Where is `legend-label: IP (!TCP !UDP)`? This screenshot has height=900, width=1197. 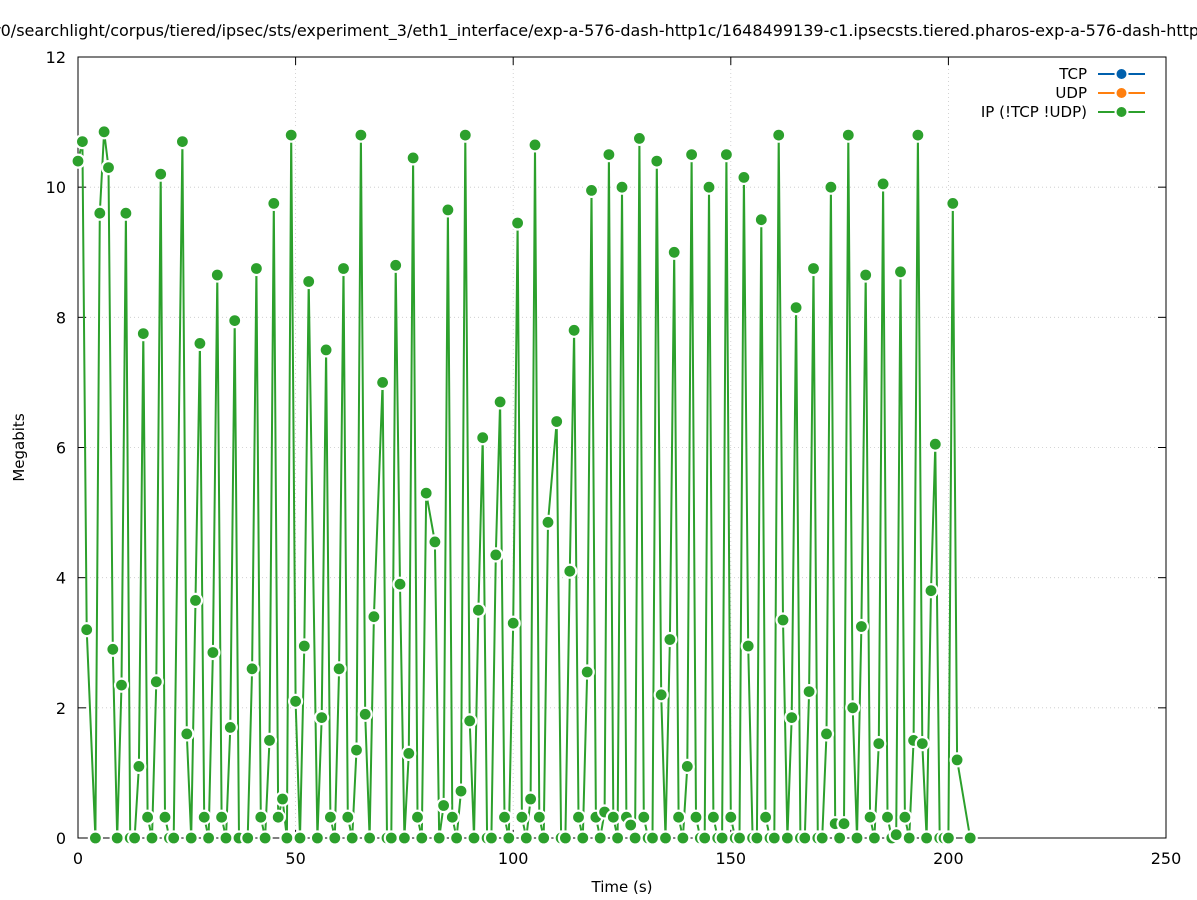
legend-label: IP (!TCP !UDP) is located at coordinates (1034, 112).